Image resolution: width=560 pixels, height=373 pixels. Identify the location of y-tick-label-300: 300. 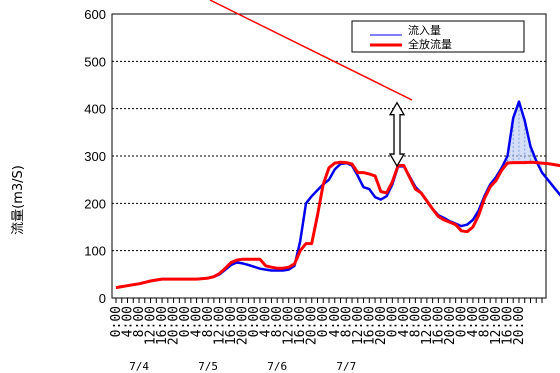
(95, 156).